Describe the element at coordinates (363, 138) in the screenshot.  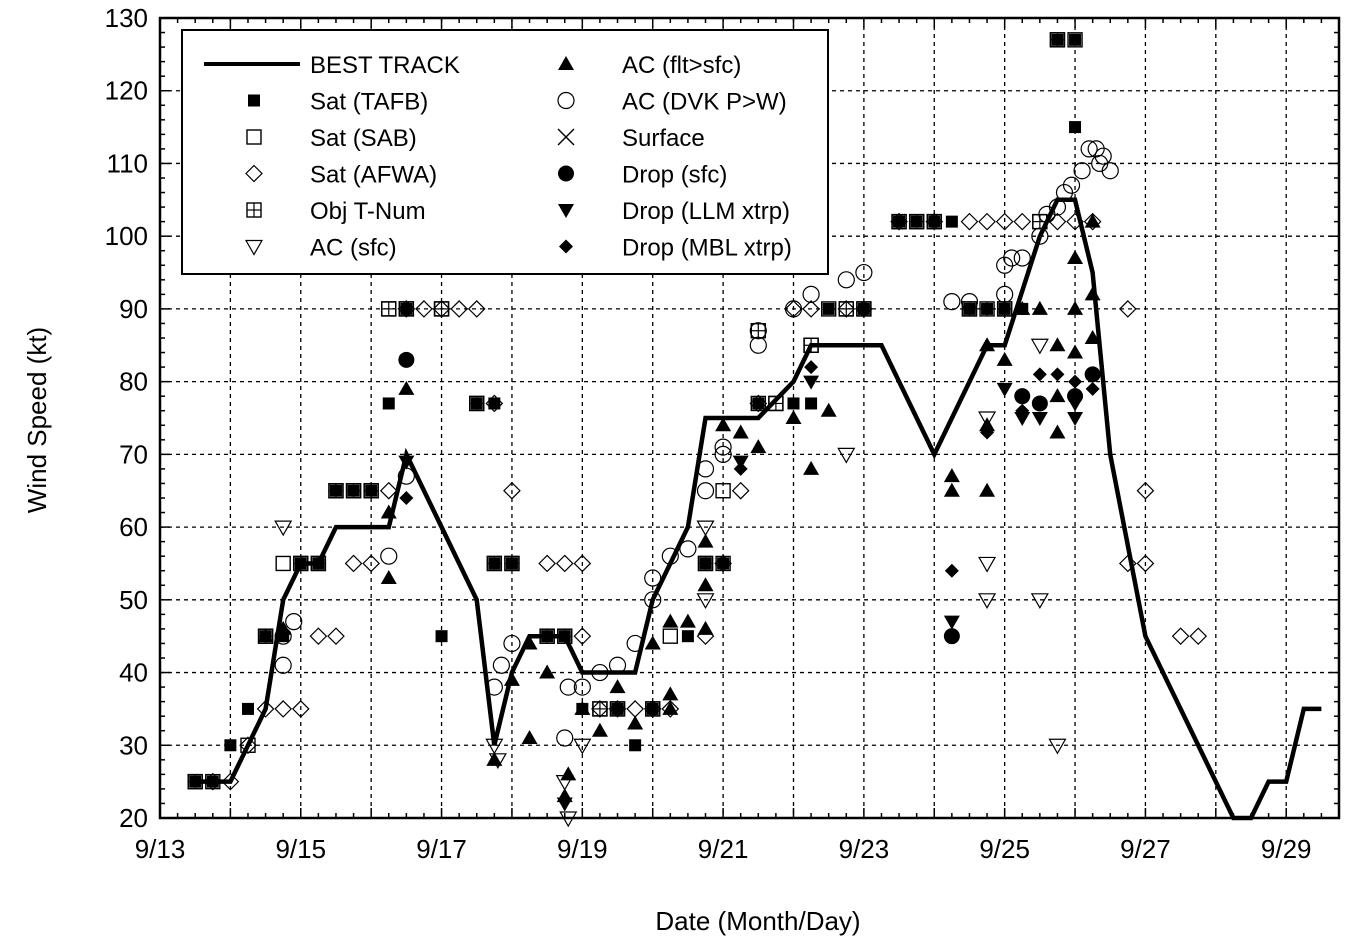
I see `legend-label: Sat (SAB)` at that location.